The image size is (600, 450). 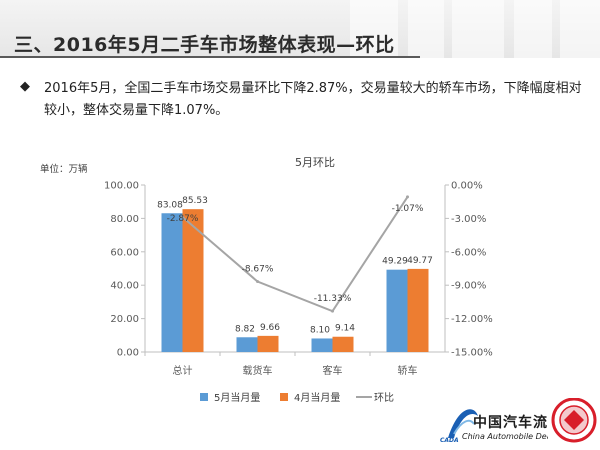 I want to click on cada-logo-icon, so click(x=463, y=423).